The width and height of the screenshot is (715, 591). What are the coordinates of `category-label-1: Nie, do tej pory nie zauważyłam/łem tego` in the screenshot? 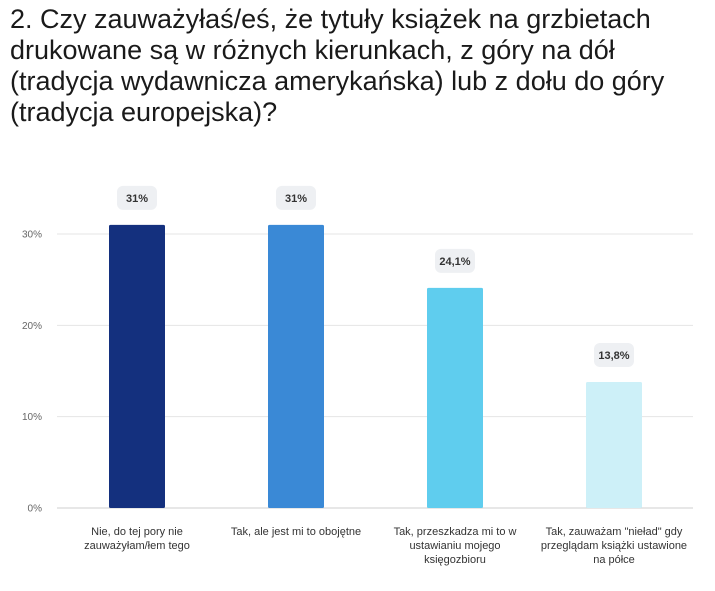 It's located at (137, 539).